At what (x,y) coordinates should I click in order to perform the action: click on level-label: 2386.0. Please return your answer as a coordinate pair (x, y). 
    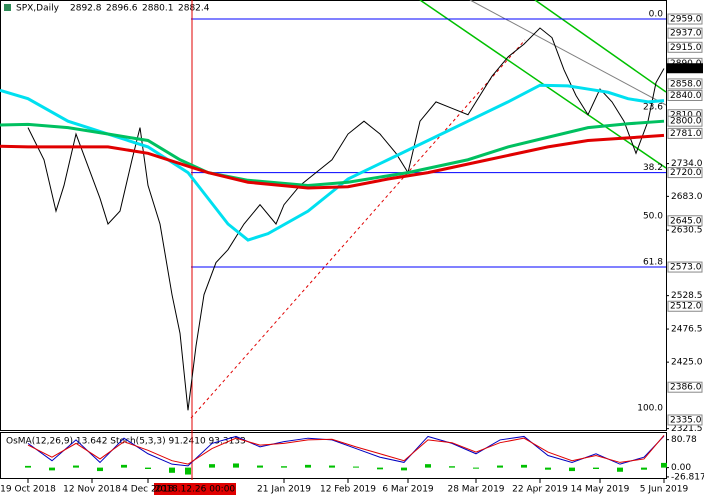
    Looking at the image, I should click on (686, 388).